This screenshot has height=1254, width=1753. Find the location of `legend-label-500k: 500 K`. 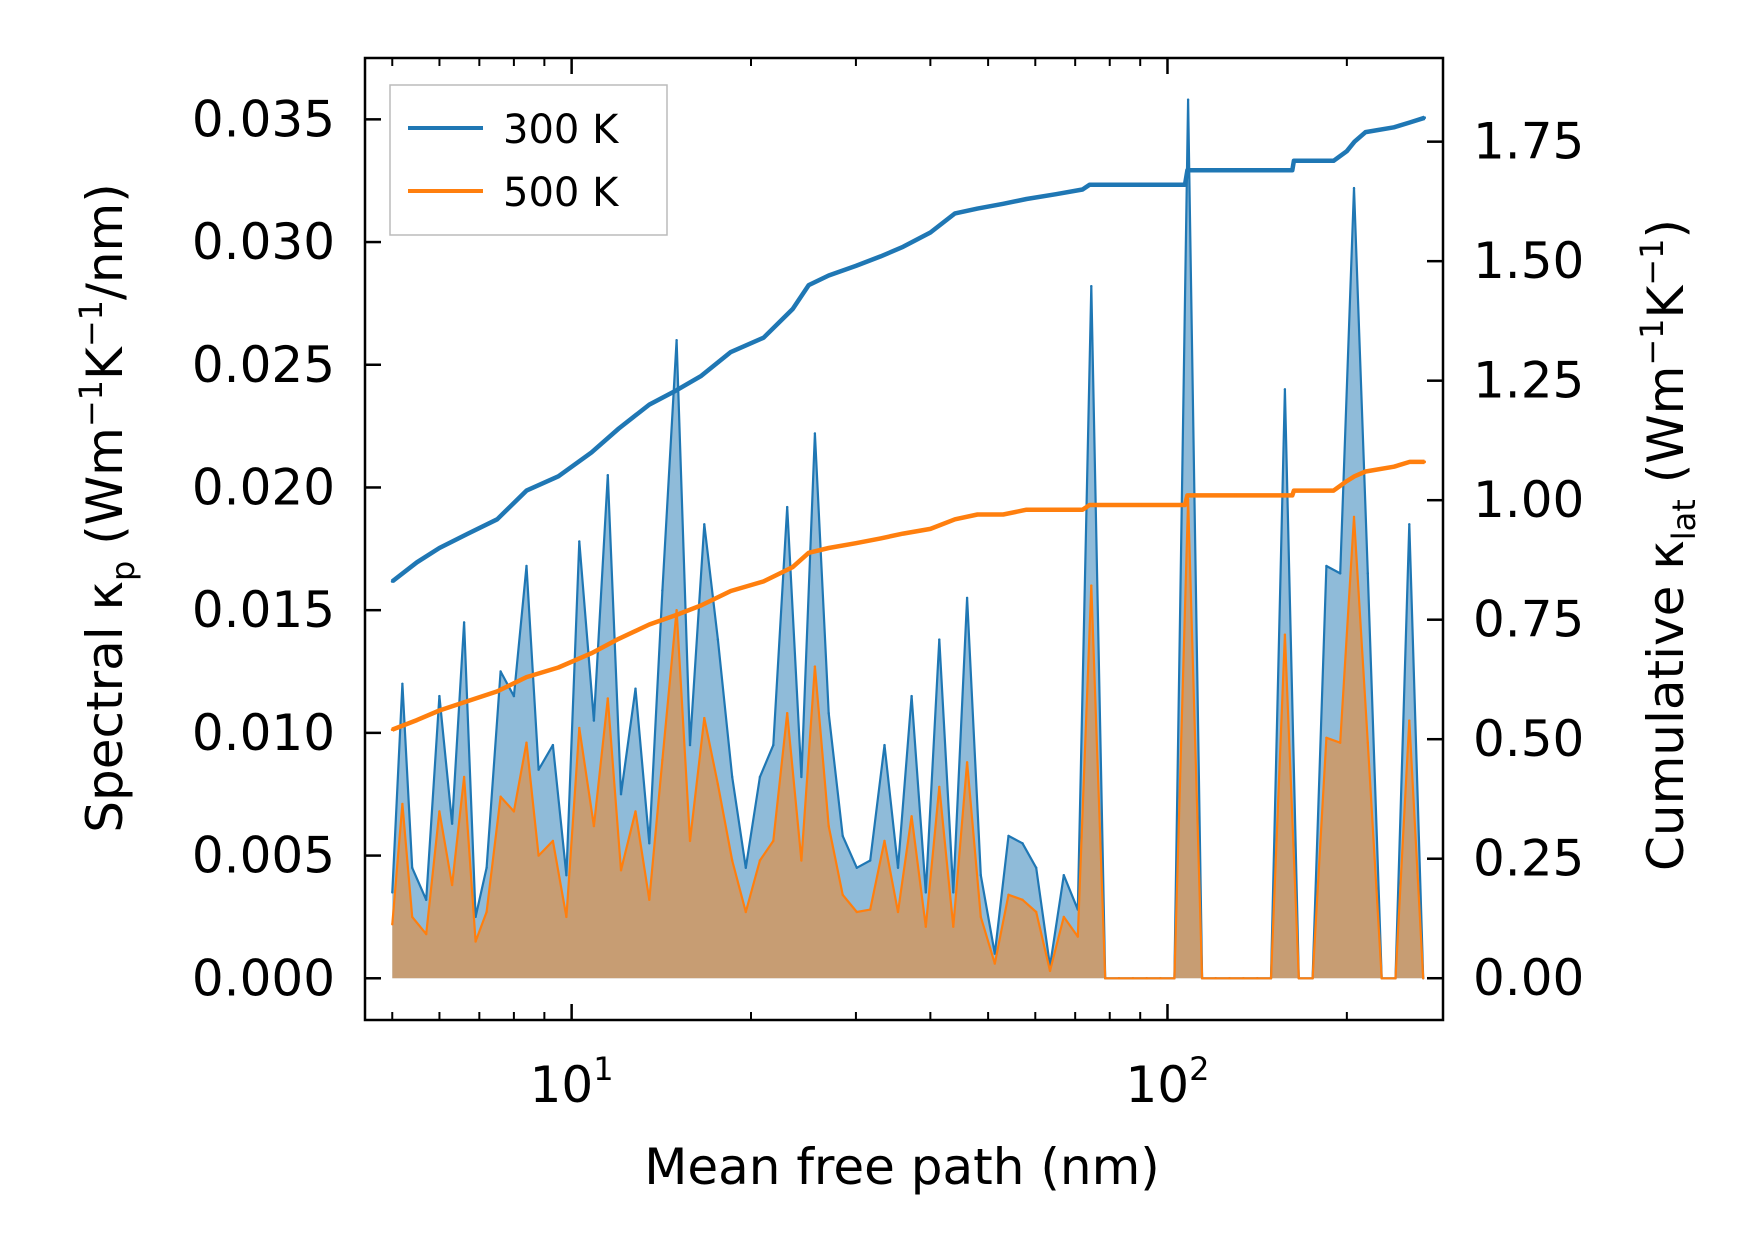

legend-label-500k: 500 K is located at coordinates (561, 193).